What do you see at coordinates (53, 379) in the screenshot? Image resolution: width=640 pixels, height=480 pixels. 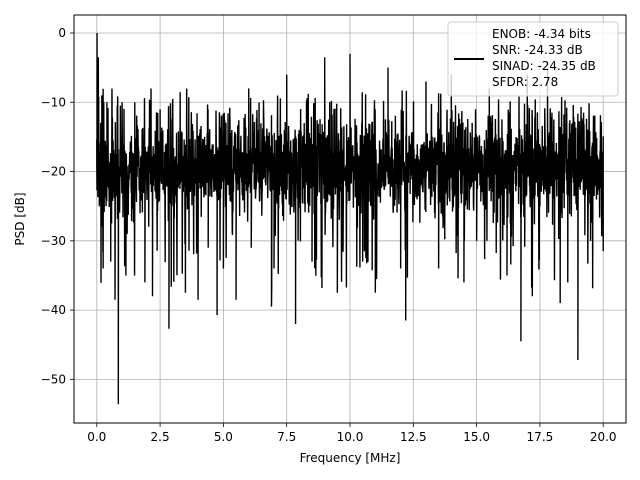 I see `y-tick-label: −50` at bounding box center [53, 379].